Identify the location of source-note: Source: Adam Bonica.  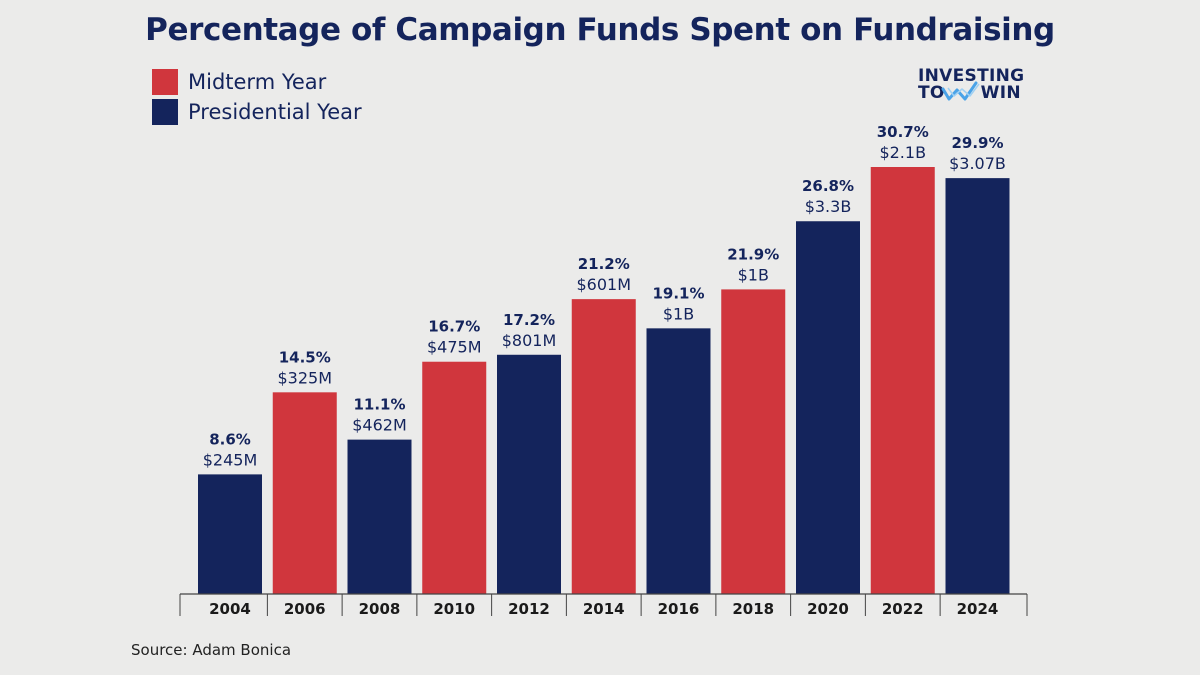
(211, 650).